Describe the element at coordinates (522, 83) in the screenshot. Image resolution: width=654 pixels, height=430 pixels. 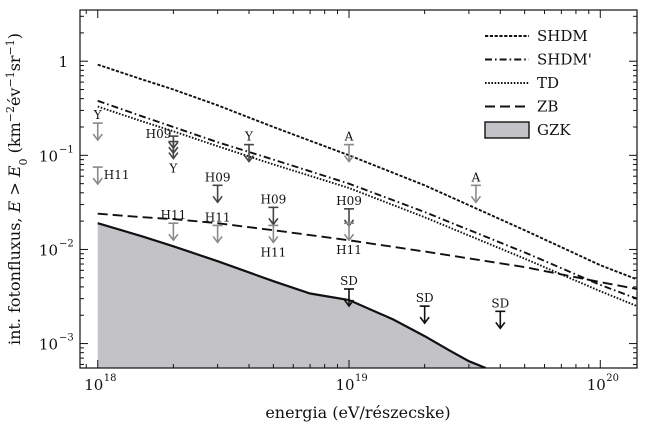
I see `legend-item: TD` at that location.